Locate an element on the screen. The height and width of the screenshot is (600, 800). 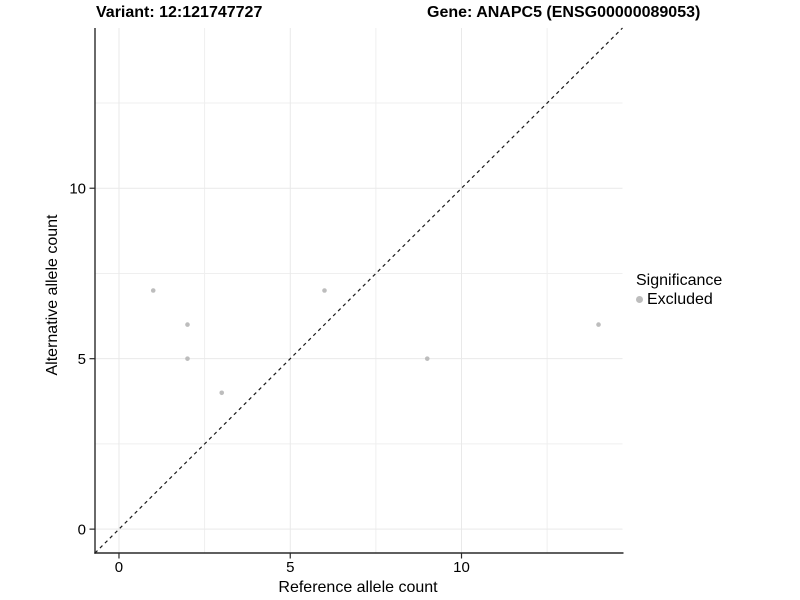
legend-point-icon is located at coordinates (639, 299).